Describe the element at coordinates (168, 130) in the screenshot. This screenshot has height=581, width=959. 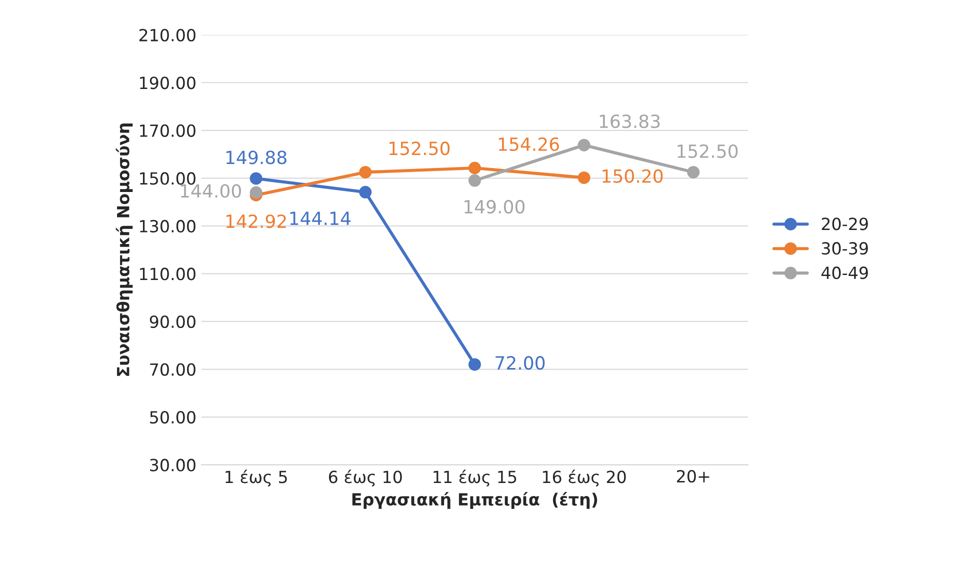
I see `y-tick-label: 170.00` at that location.